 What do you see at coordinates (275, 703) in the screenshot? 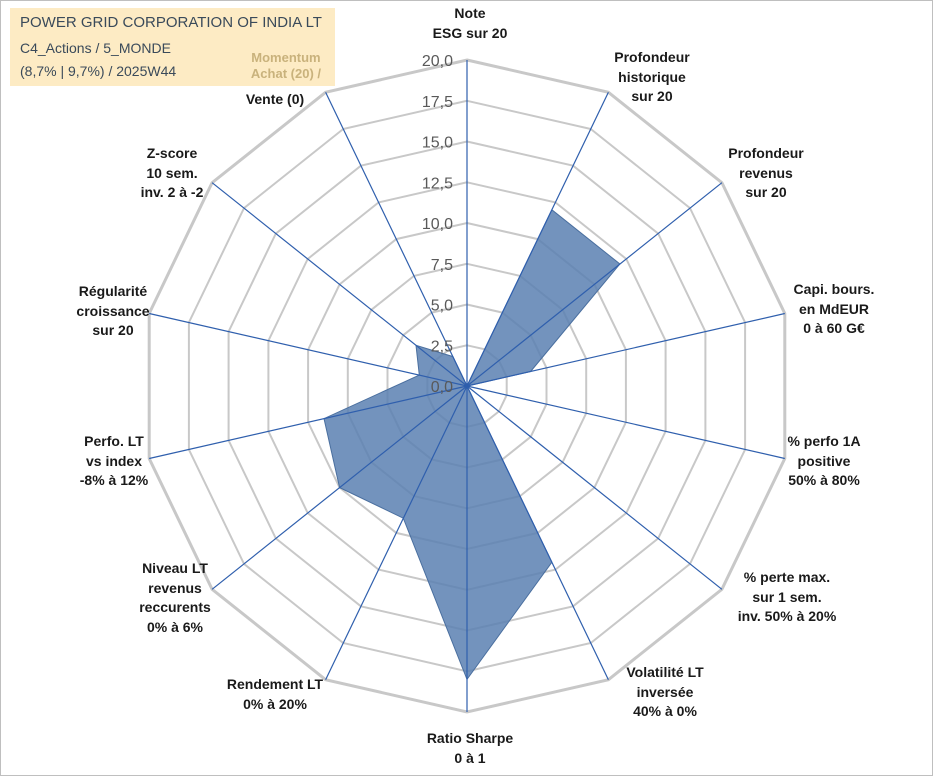
I see `axis-label-8-line-1: 0% à 20%` at bounding box center [275, 703].